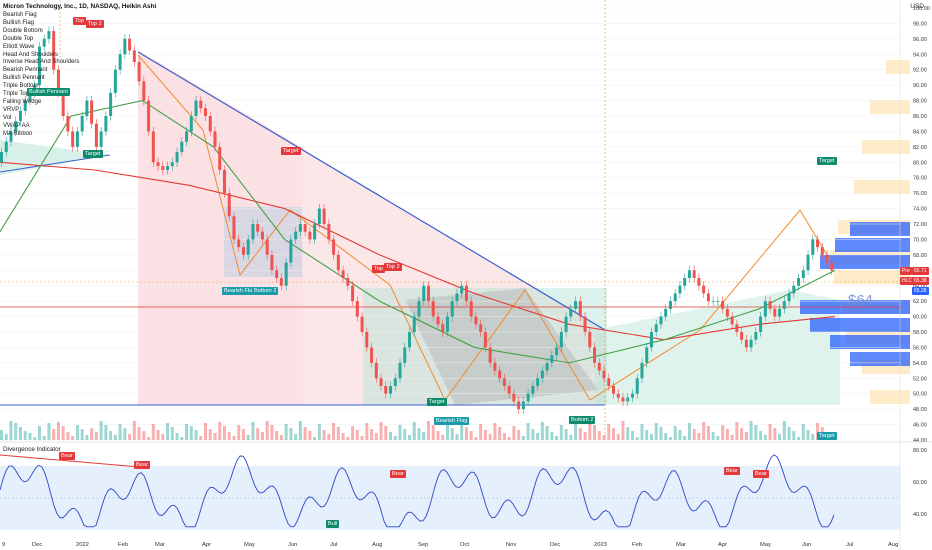 The image size is (932, 550). Describe the element at coordinates (25, 70) in the screenshot. I see `indicator-item: Bearish Pennant` at that location.